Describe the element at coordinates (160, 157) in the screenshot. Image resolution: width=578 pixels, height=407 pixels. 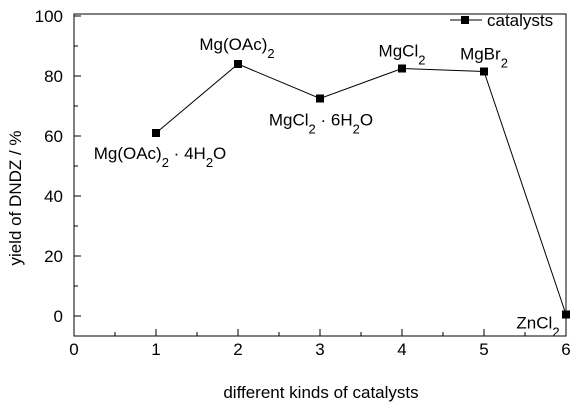
I see `point-label: Mg(OAc)2 · 4H2O` at that location.